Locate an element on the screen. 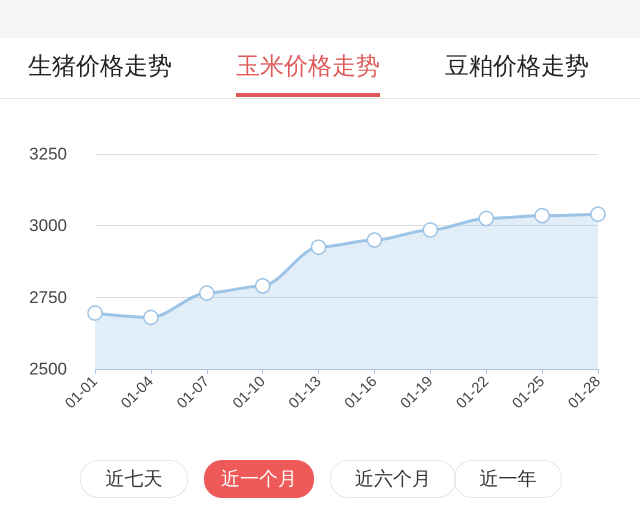  text: 豆粕价格走势 is located at coordinates (517, 66).